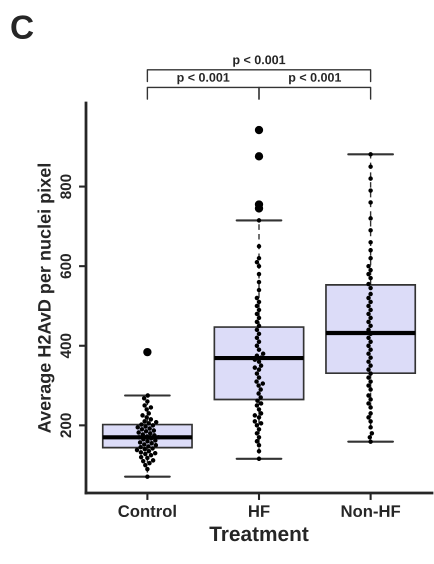 This screenshot has height=564, width=434. I want to click on y-axis-title: Average H2AvD per nuclei pixel, so click(45, 298).